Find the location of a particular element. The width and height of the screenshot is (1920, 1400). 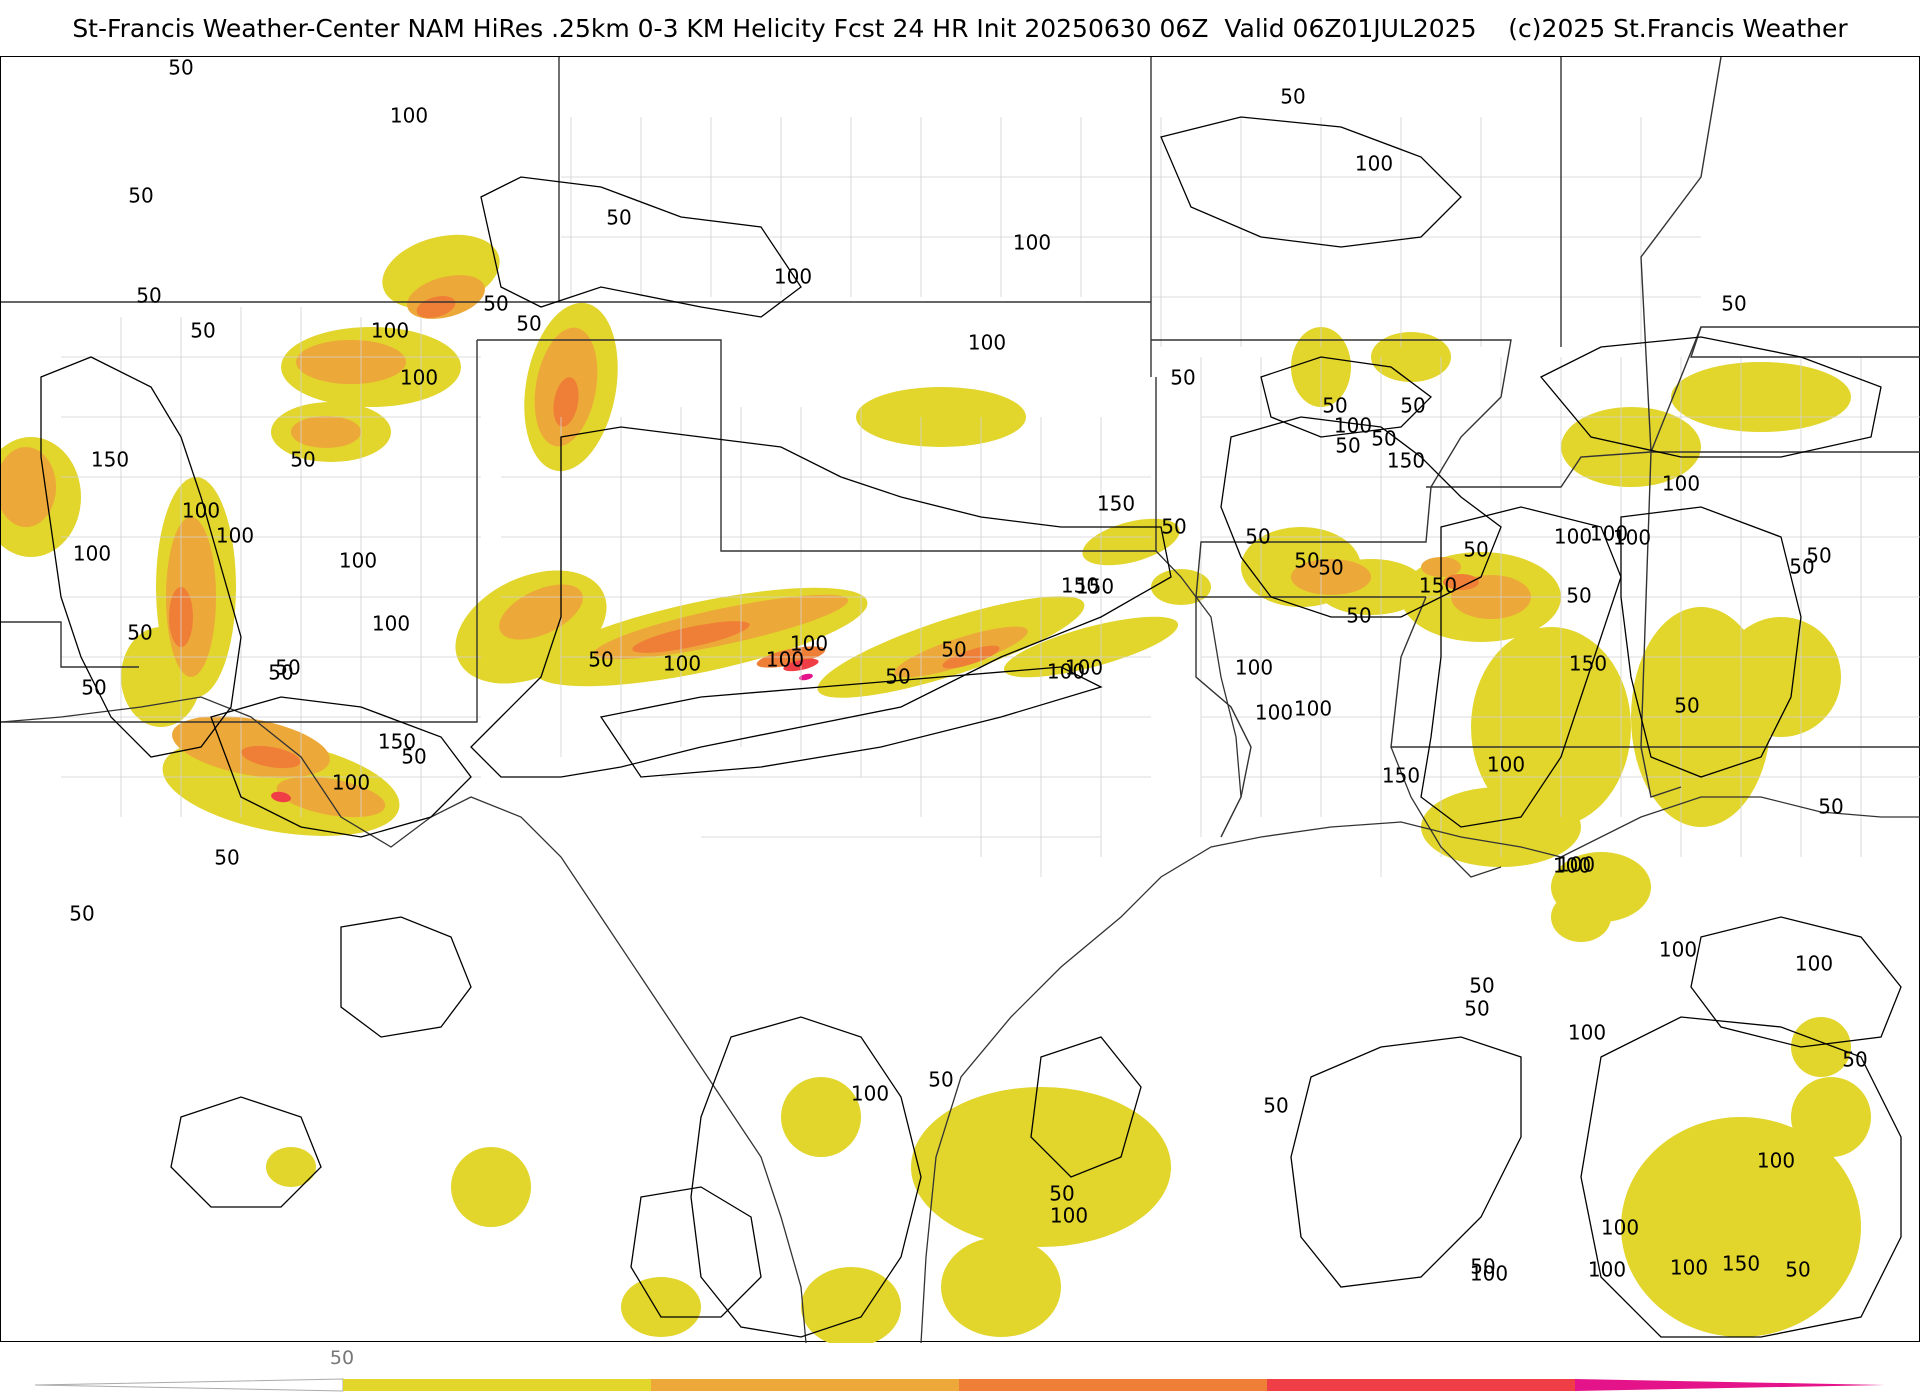

colorbar-segments is located at coordinates (1114, 1385).